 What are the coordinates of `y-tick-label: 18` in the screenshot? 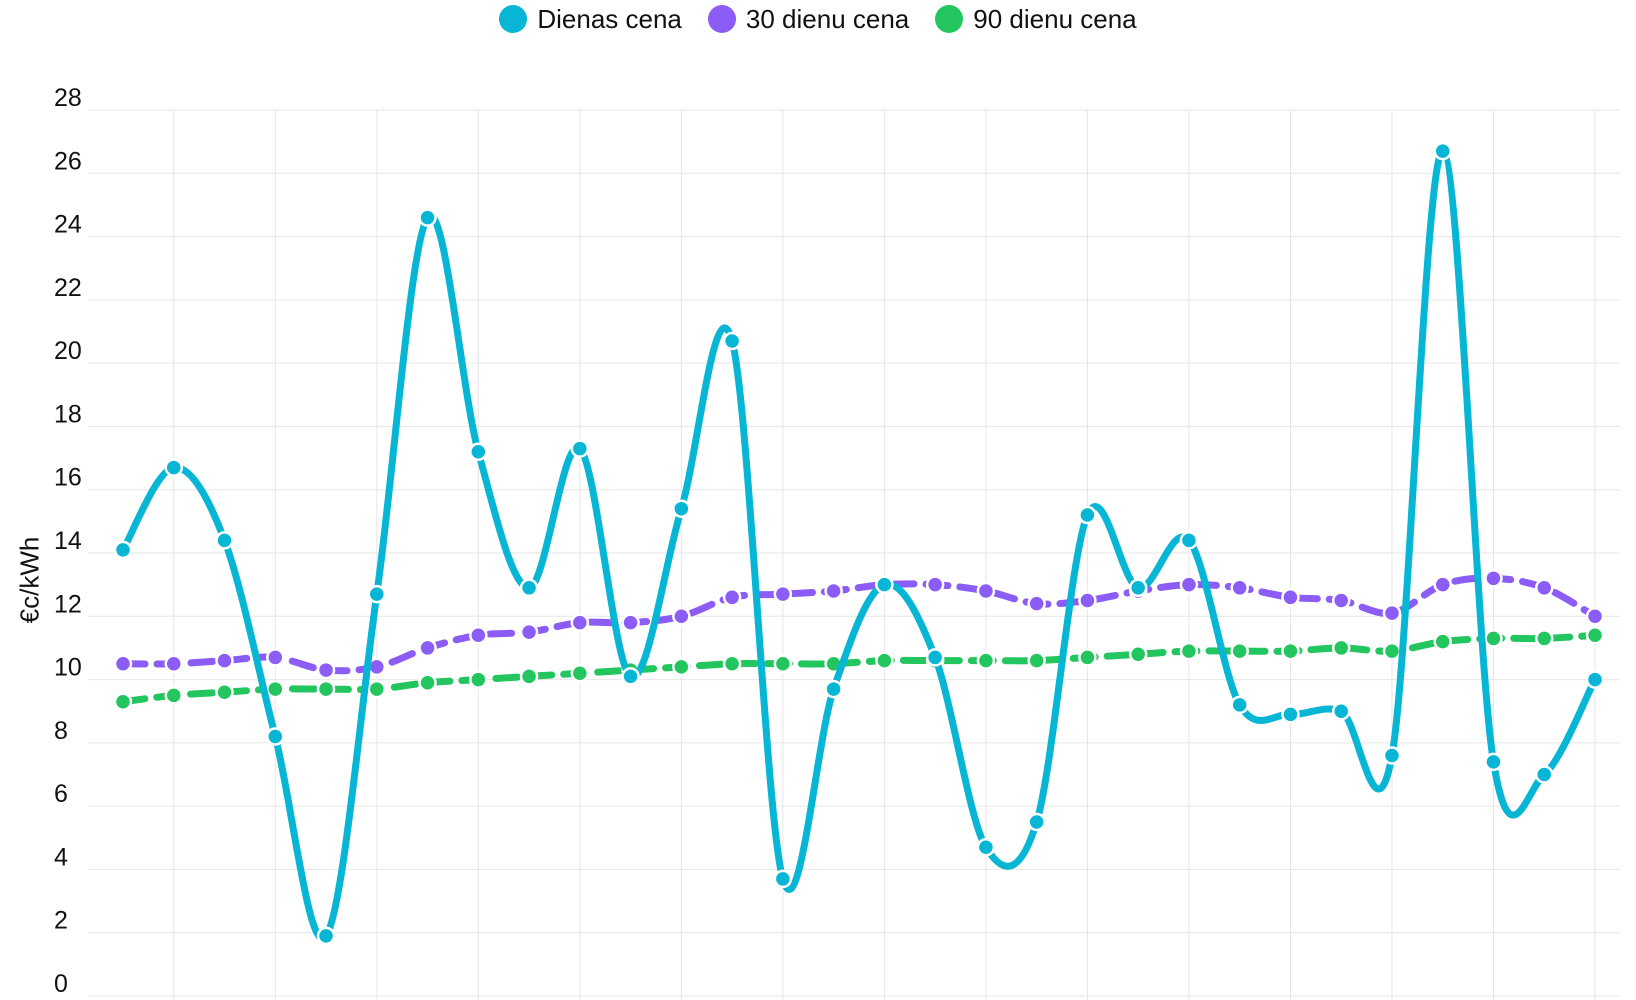 It's located at (68, 414).